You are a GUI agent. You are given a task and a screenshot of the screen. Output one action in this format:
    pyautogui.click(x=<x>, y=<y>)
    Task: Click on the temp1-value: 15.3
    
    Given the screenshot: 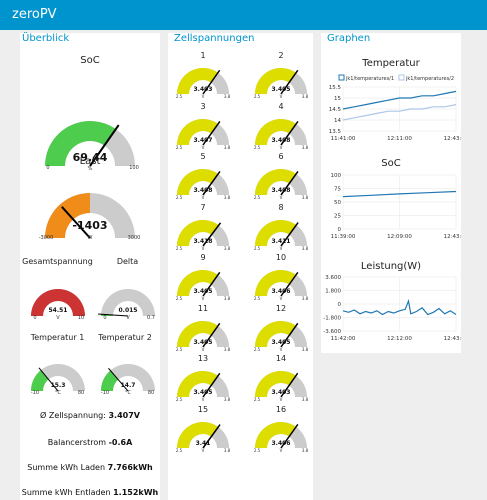 What is the action you would take?
    pyautogui.click(x=58, y=385)
    